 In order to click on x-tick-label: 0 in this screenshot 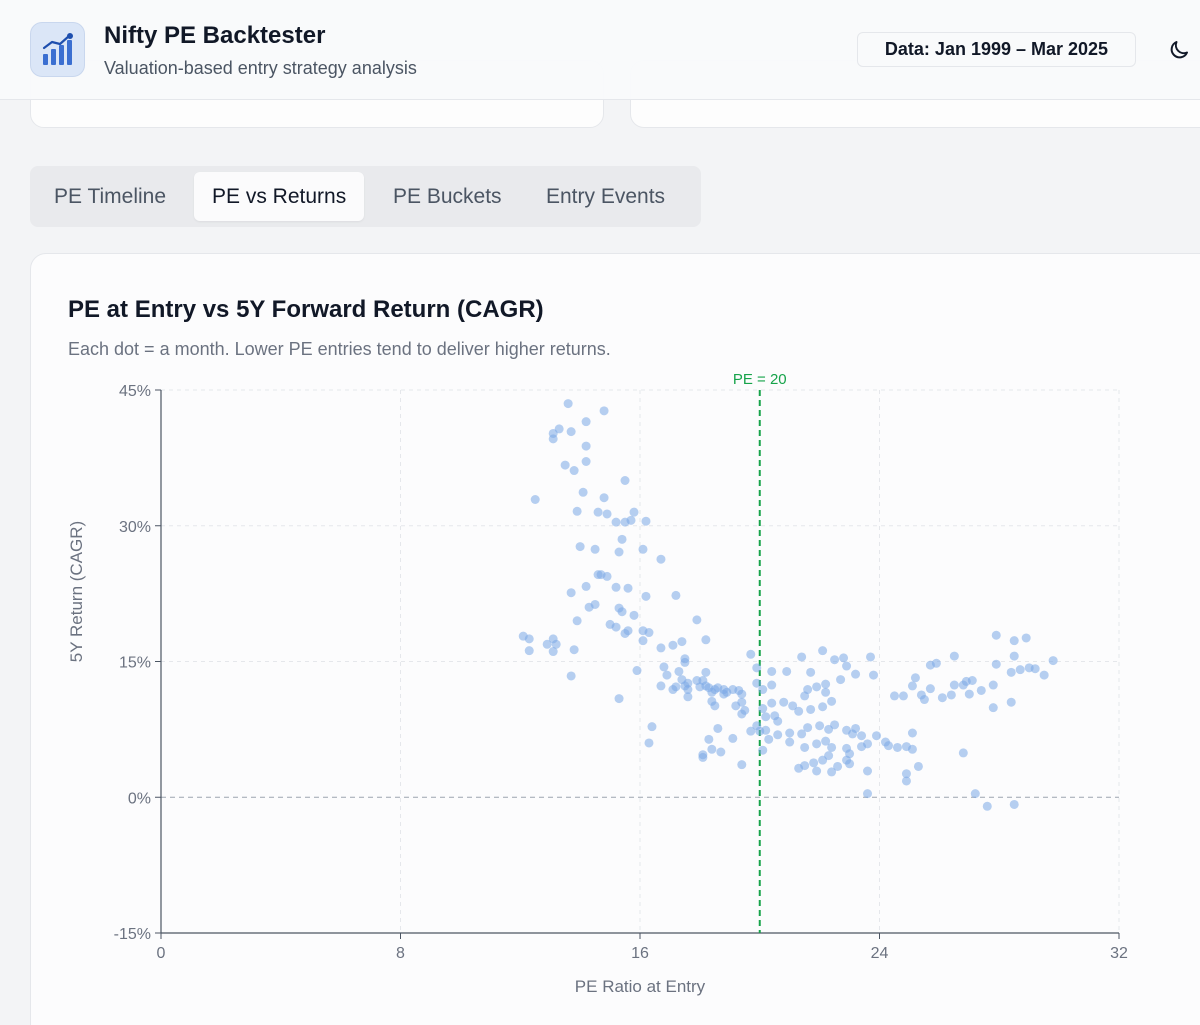, I will do `click(161, 953)`.